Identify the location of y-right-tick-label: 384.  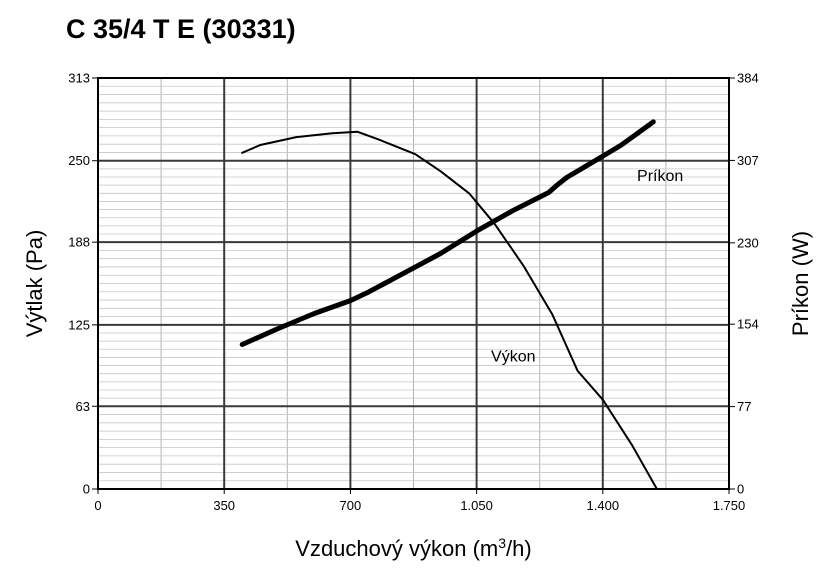
(748, 78).